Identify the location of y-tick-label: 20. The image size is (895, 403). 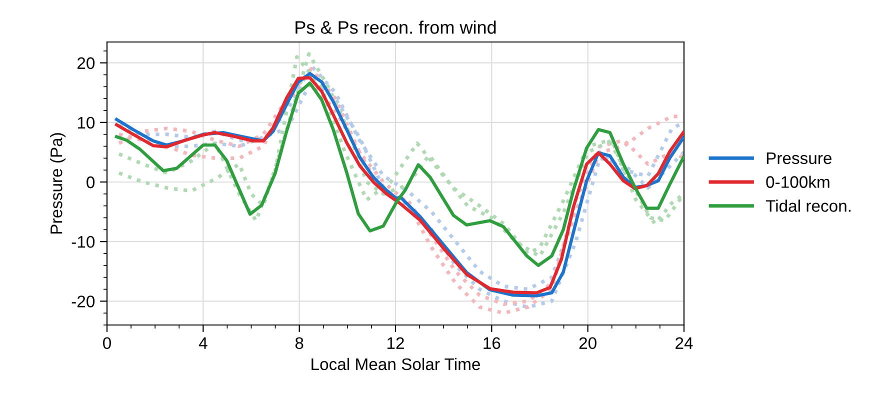
(86, 63).